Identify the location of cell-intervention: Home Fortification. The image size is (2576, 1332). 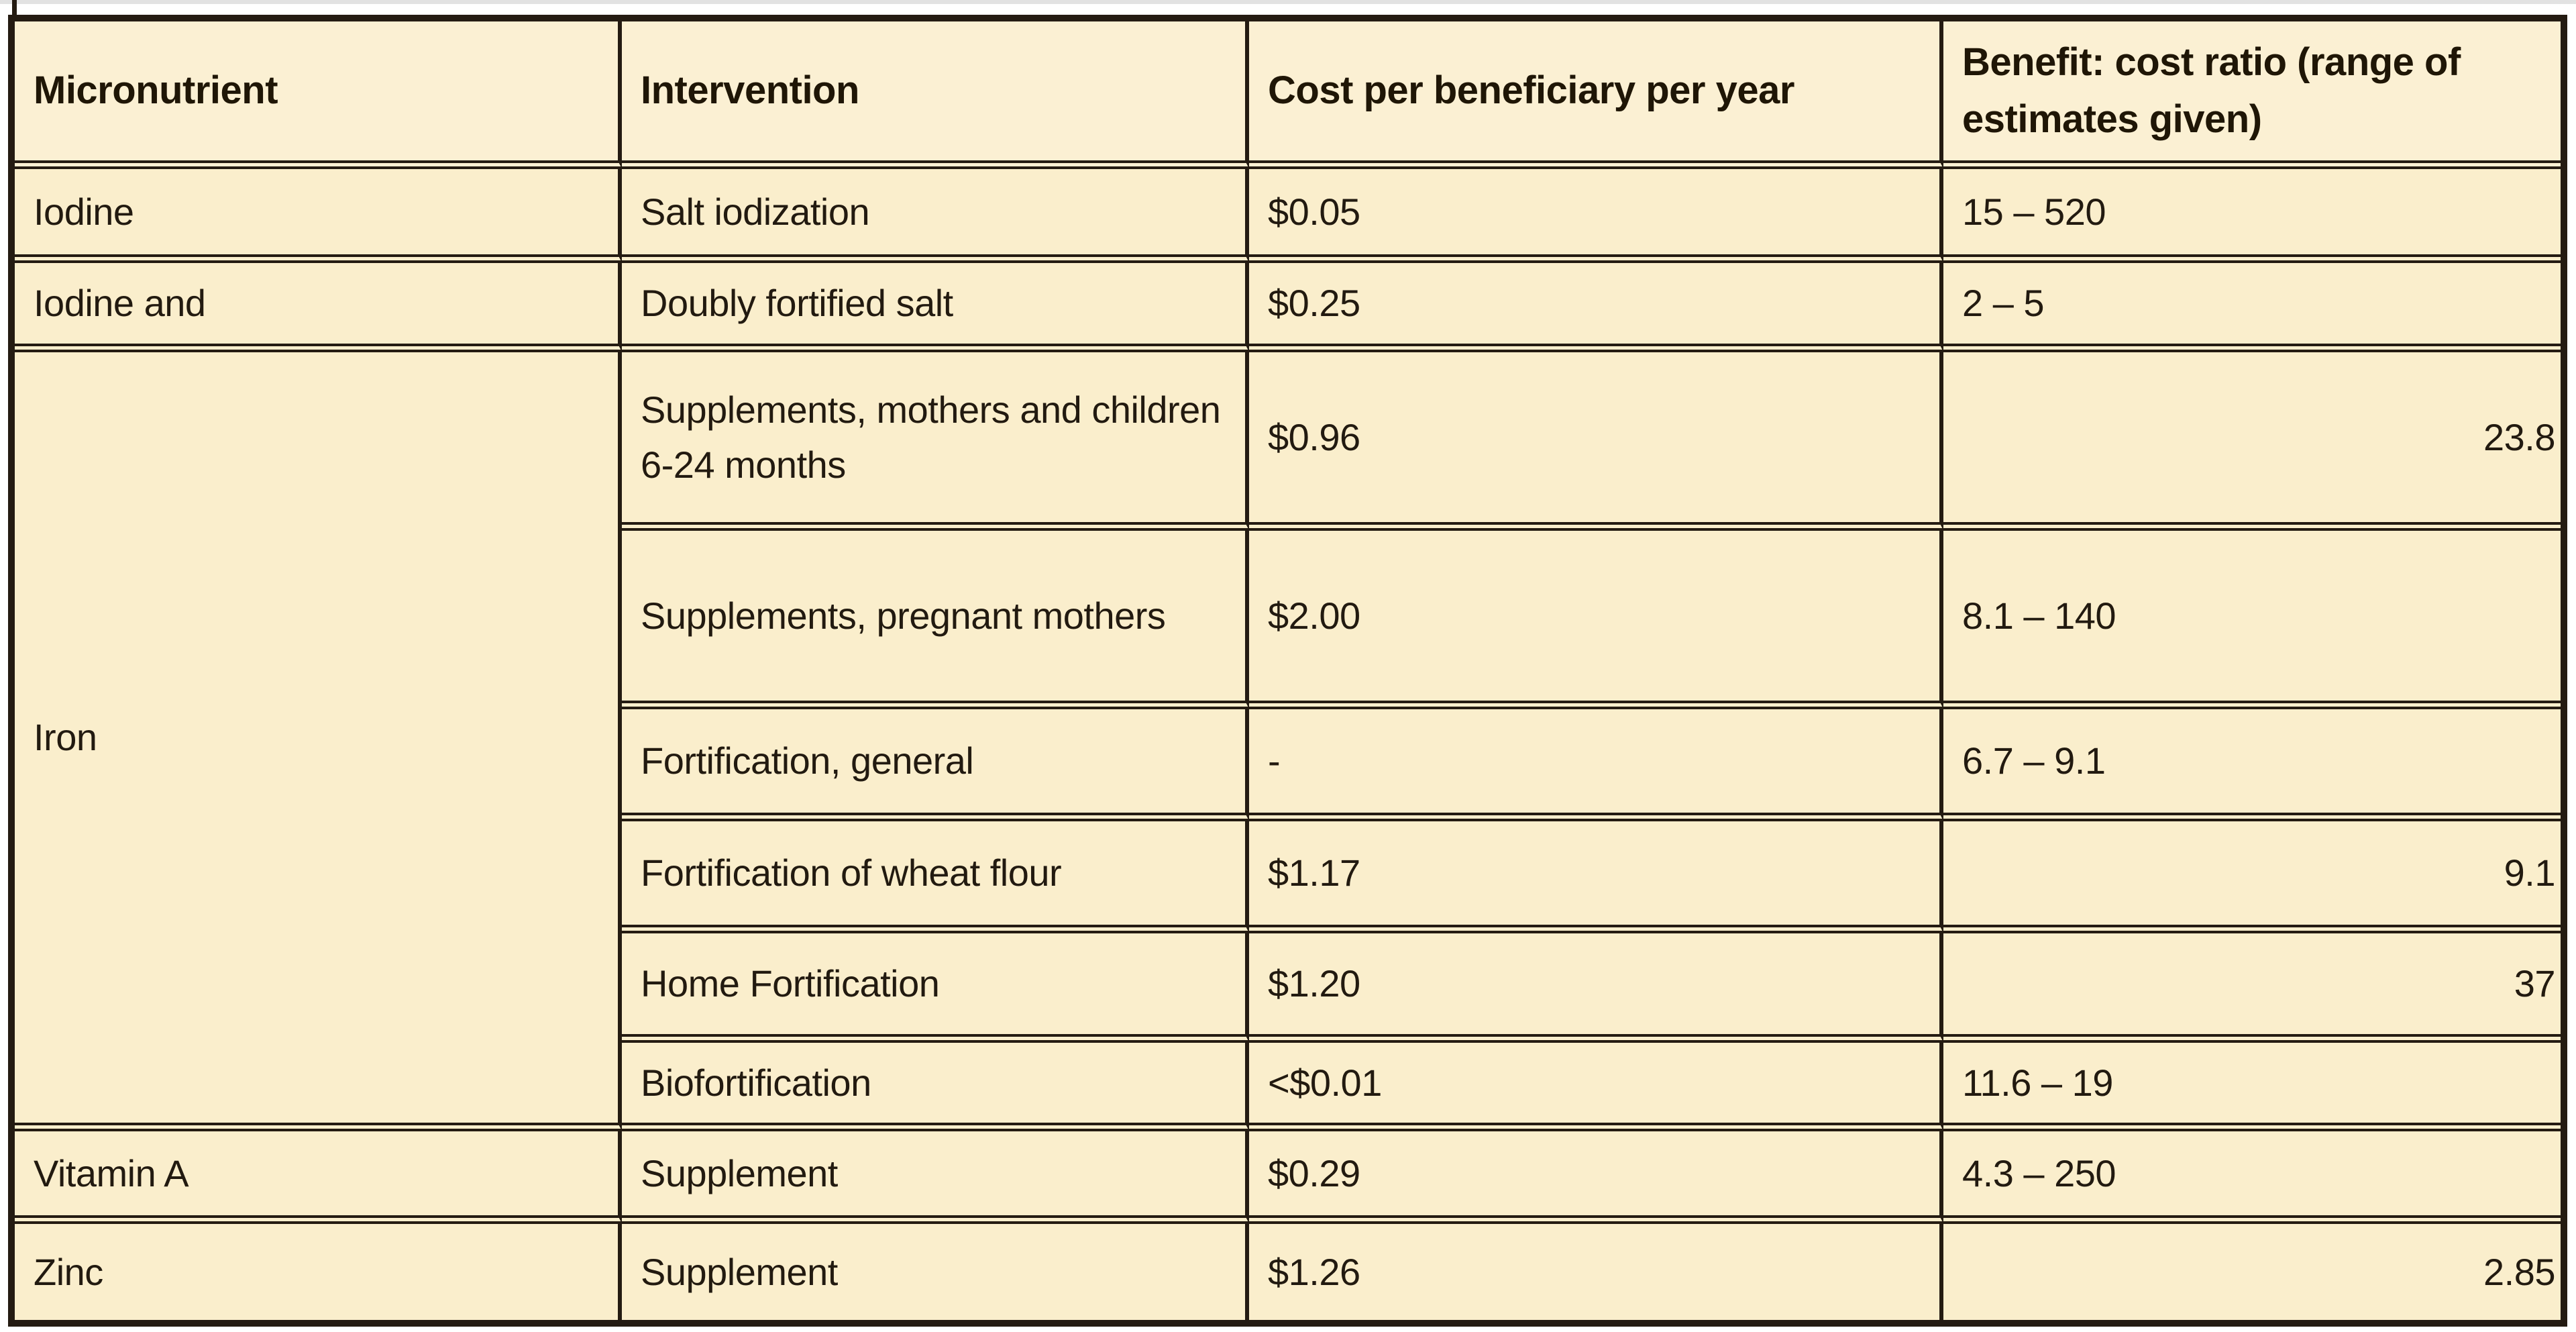
(935, 988).